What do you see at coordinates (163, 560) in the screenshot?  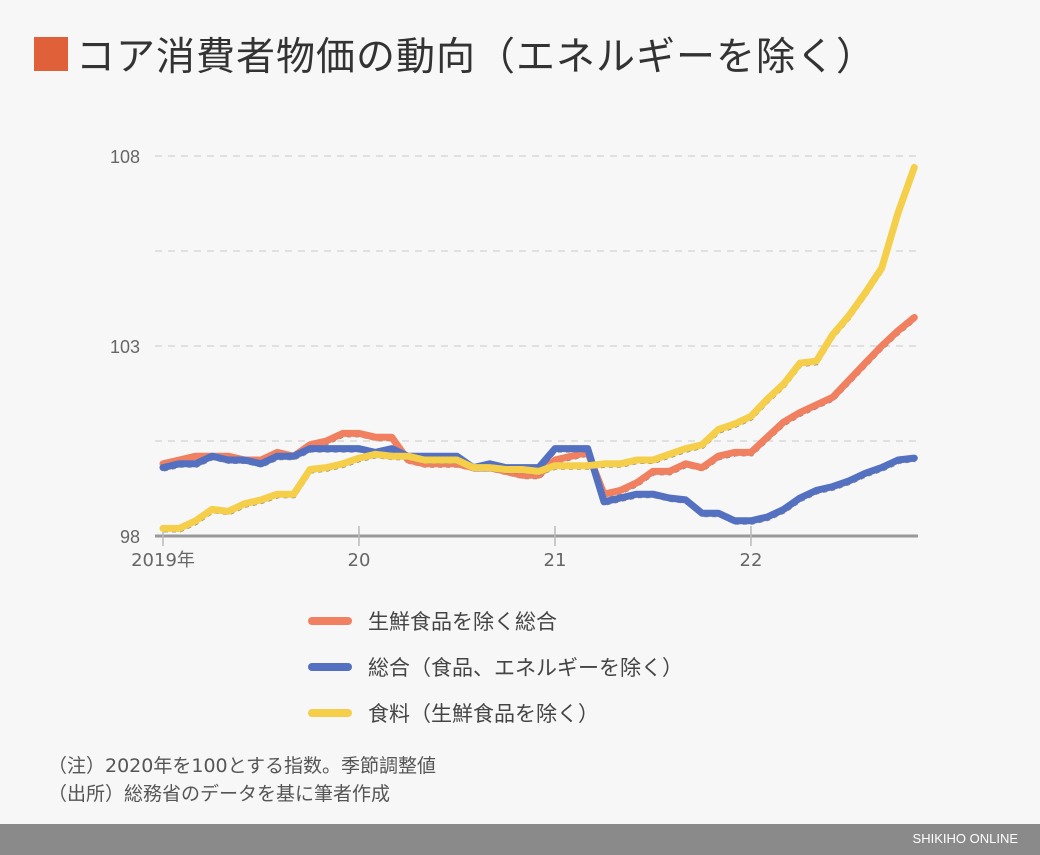 I see `x-tick-label: 2019年` at bounding box center [163, 560].